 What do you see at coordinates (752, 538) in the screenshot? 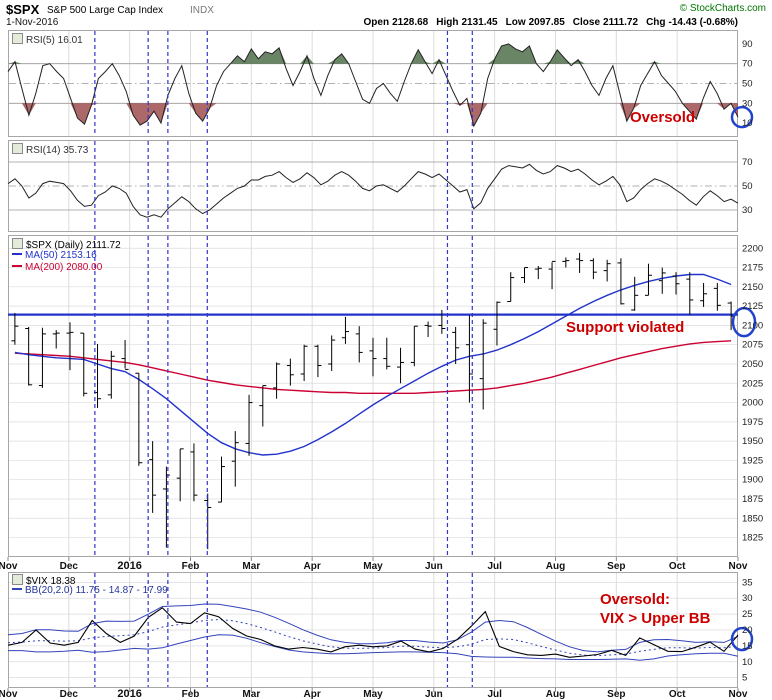
I see `svg-text: 1825` at bounding box center [752, 538].